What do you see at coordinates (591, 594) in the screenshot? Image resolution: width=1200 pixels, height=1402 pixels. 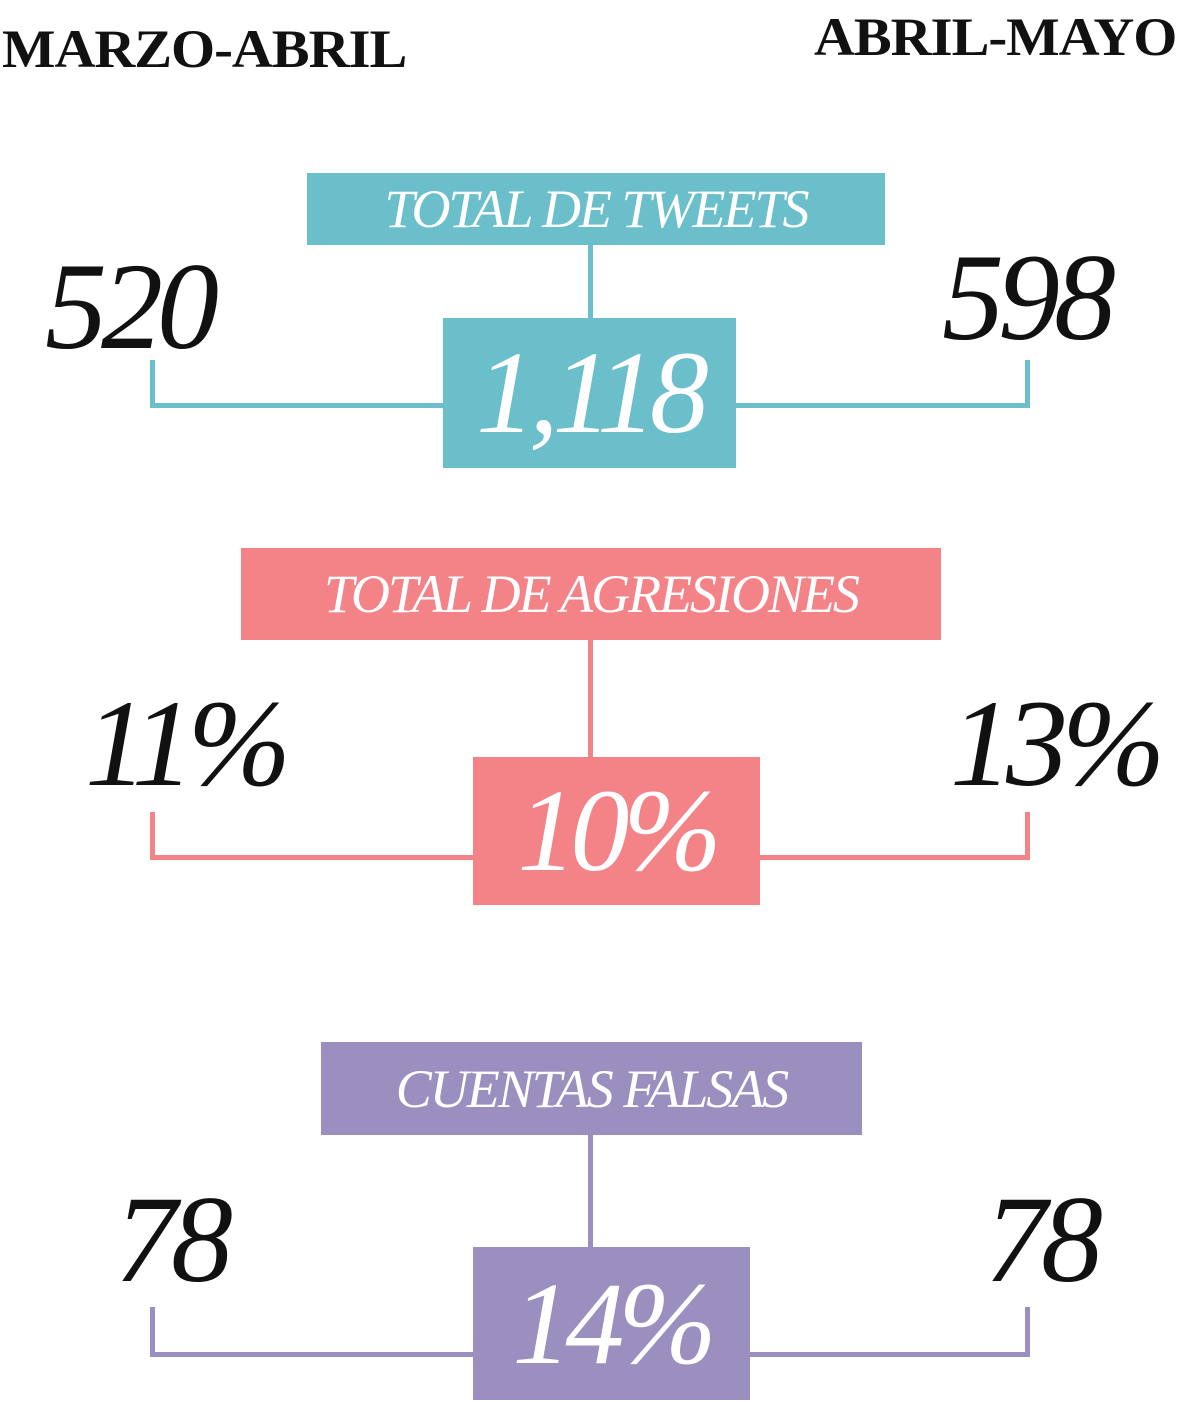 I see `section-label: TOTAL DE AGRESIONES` at bounding box center [591, 594].